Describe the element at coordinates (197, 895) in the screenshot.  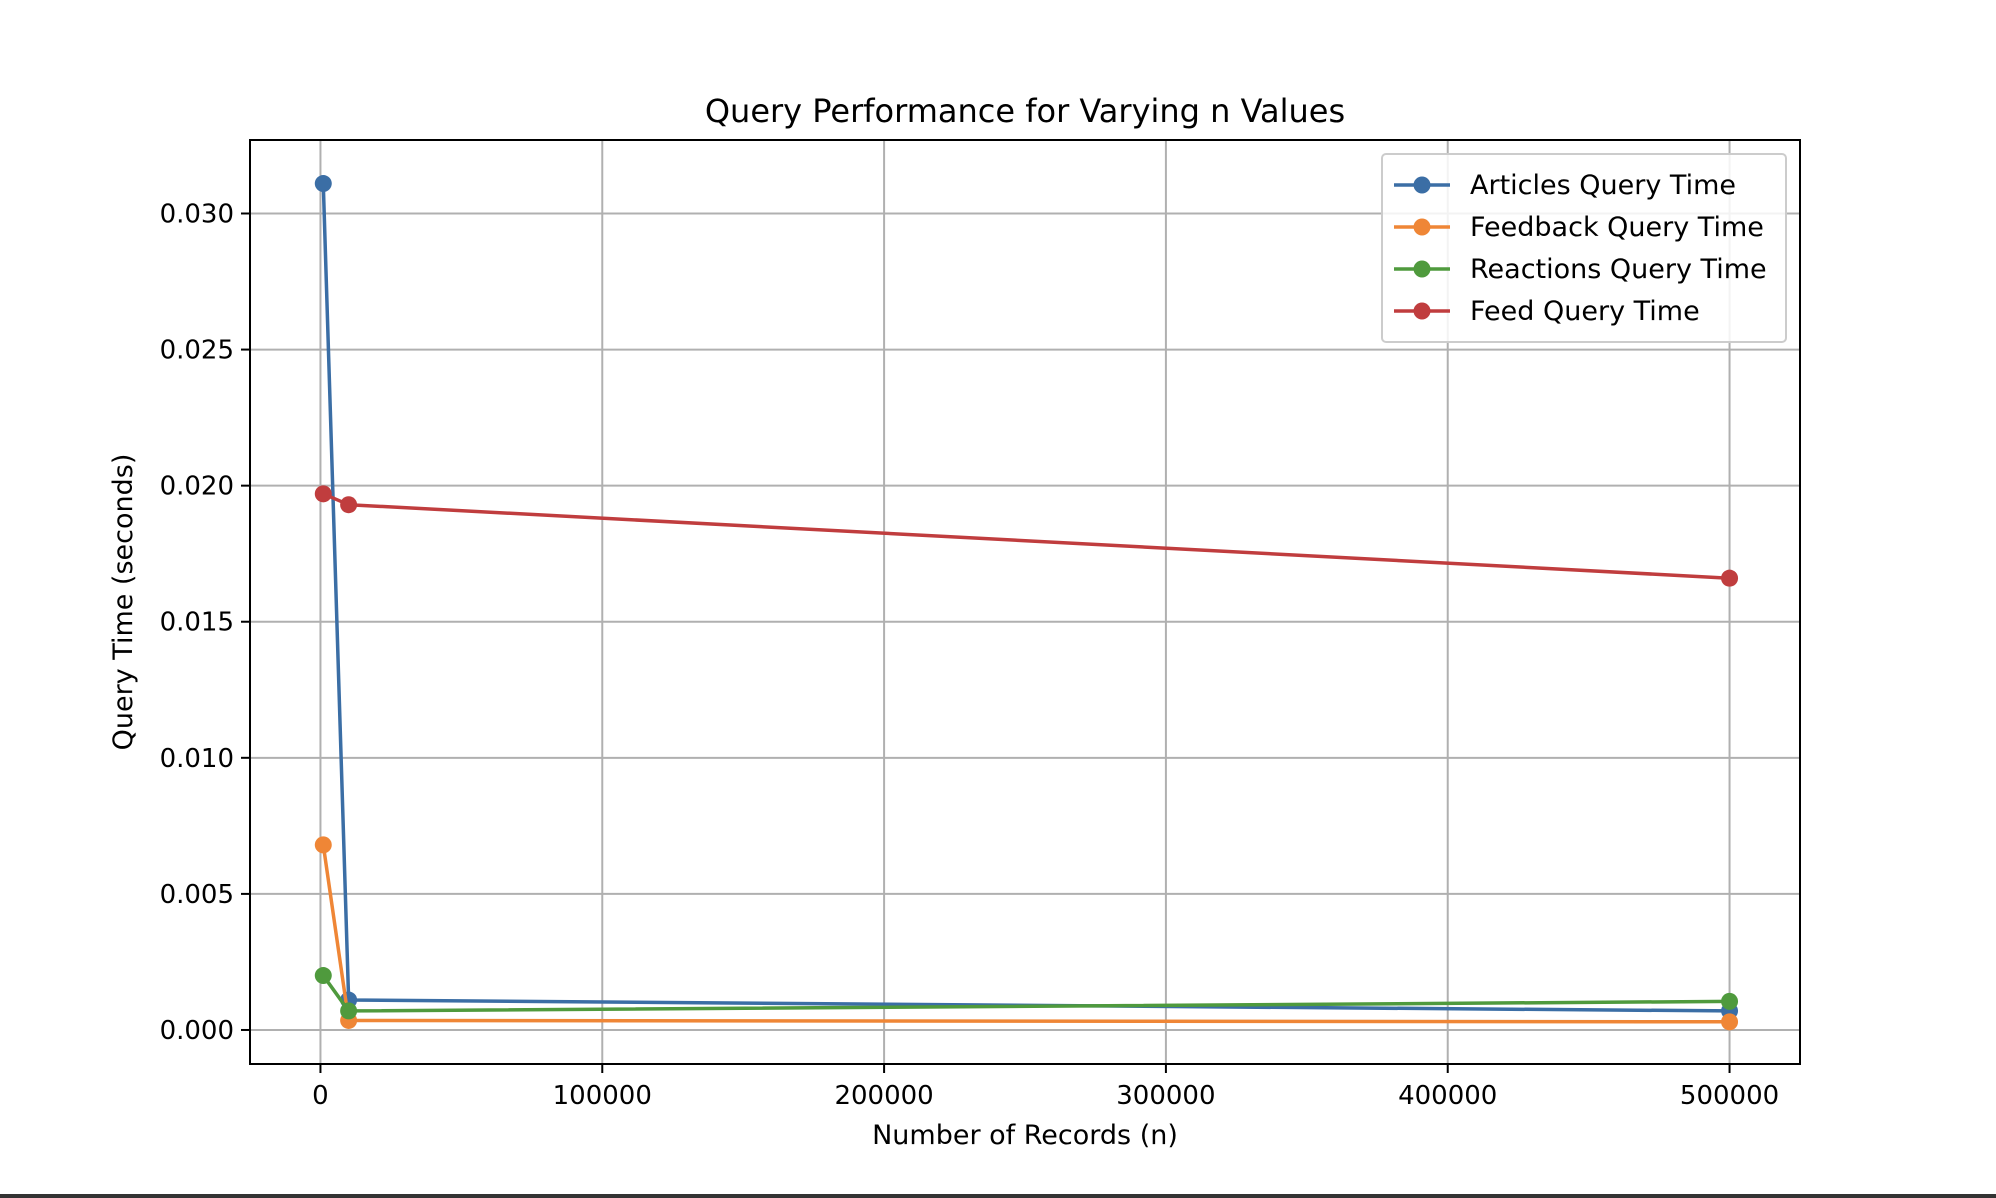
I see `y-tick-label: 0.005` at that location.